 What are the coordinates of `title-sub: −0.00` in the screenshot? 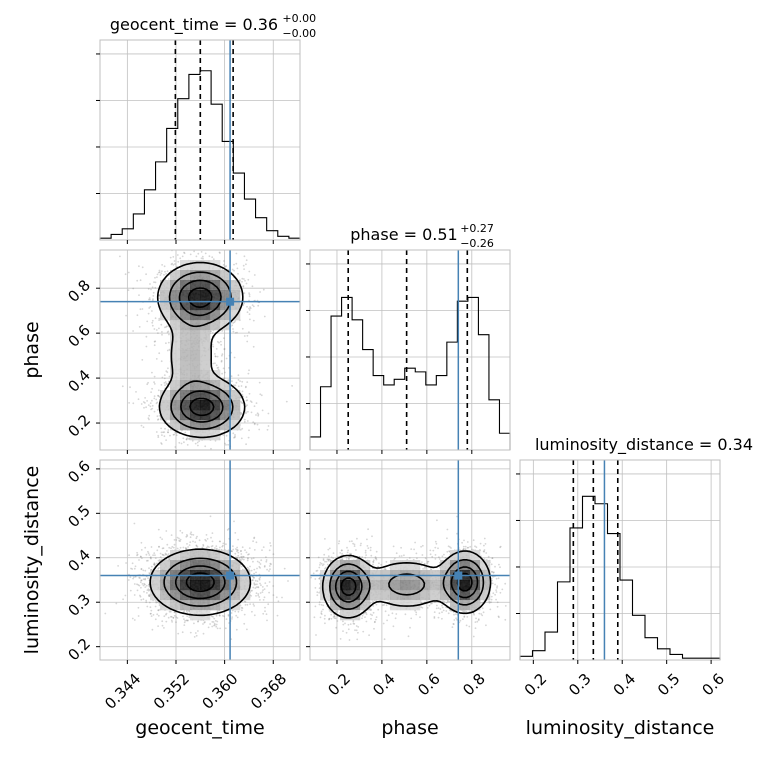 It's located at (299, 33).